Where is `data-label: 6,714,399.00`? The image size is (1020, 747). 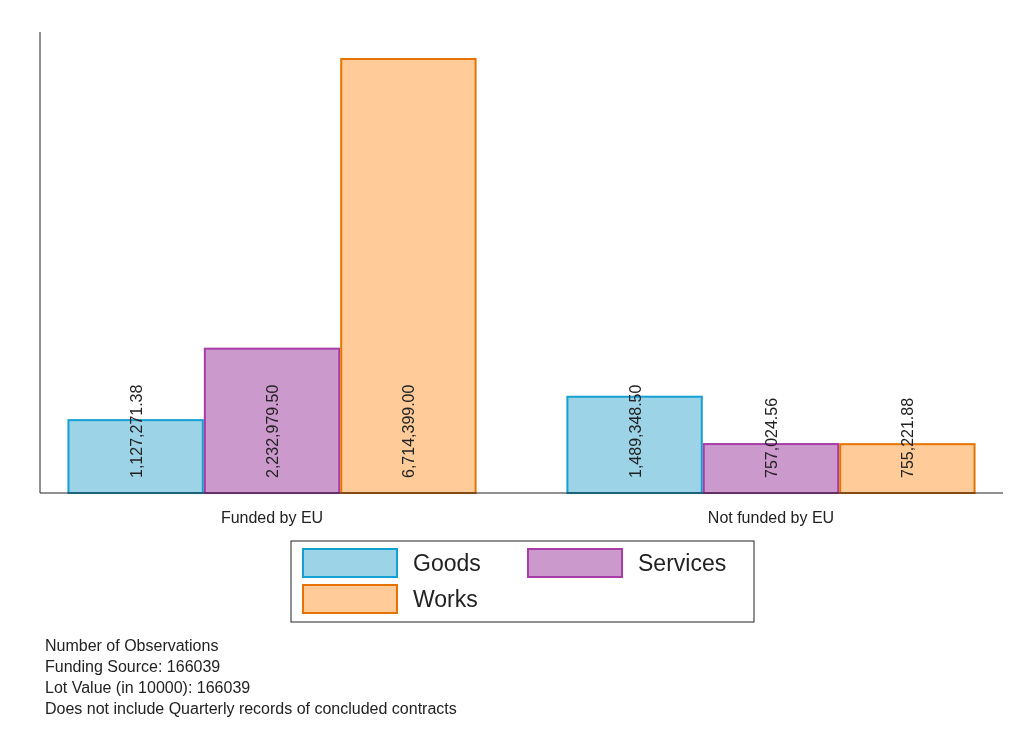
data-label: 6,714,399.00 is located at coordinates (409, 431).